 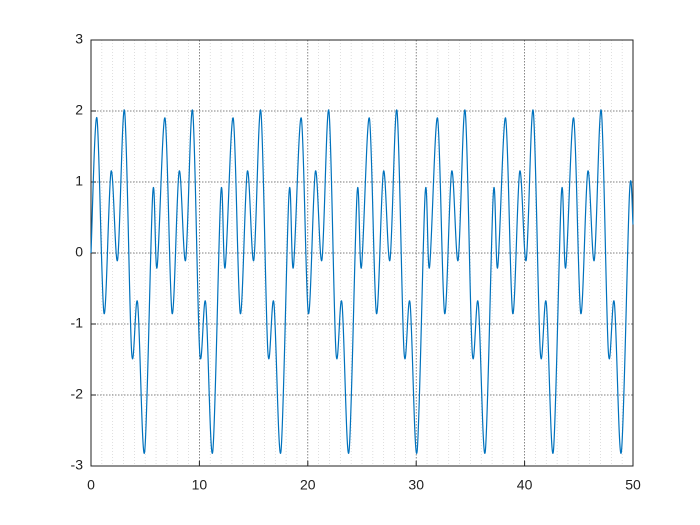 I want to click on y-tick-label: 0, so click(x=79, y=252).